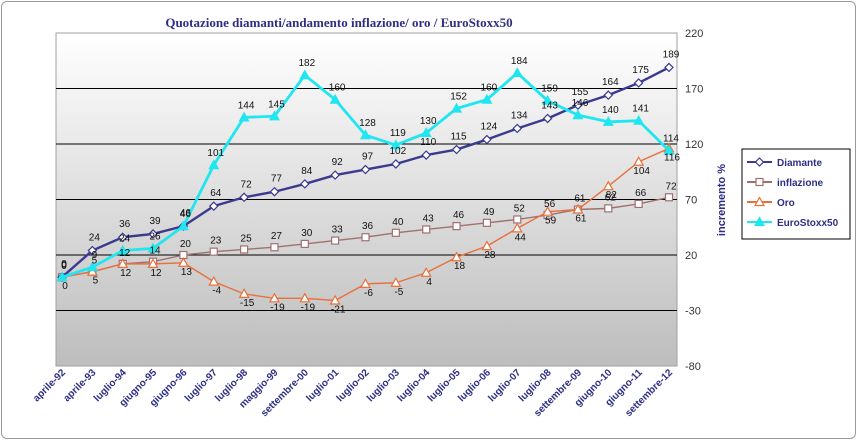  I want to click on data-label: 62, so click(611, 197).